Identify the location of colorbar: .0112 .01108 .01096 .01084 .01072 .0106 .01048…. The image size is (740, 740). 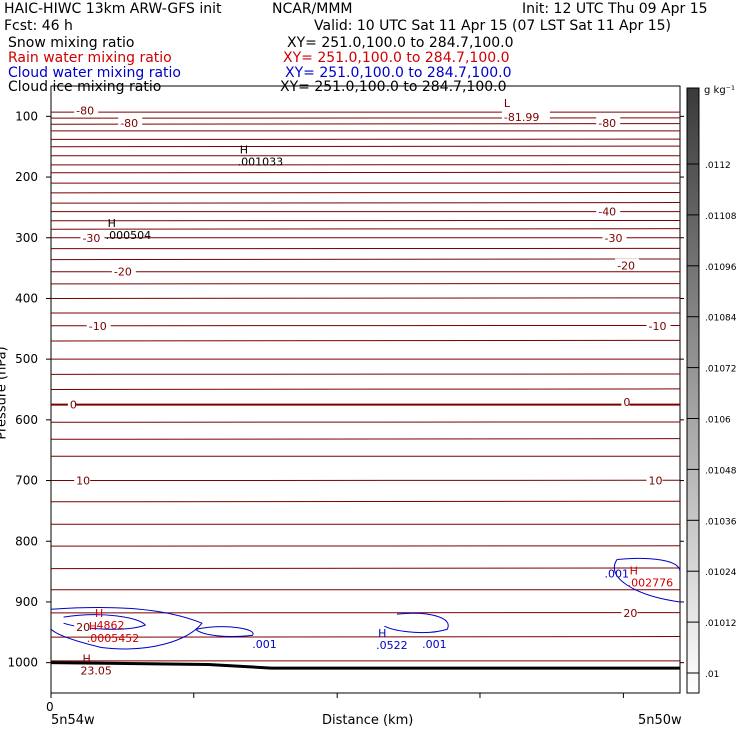
(711, 390).